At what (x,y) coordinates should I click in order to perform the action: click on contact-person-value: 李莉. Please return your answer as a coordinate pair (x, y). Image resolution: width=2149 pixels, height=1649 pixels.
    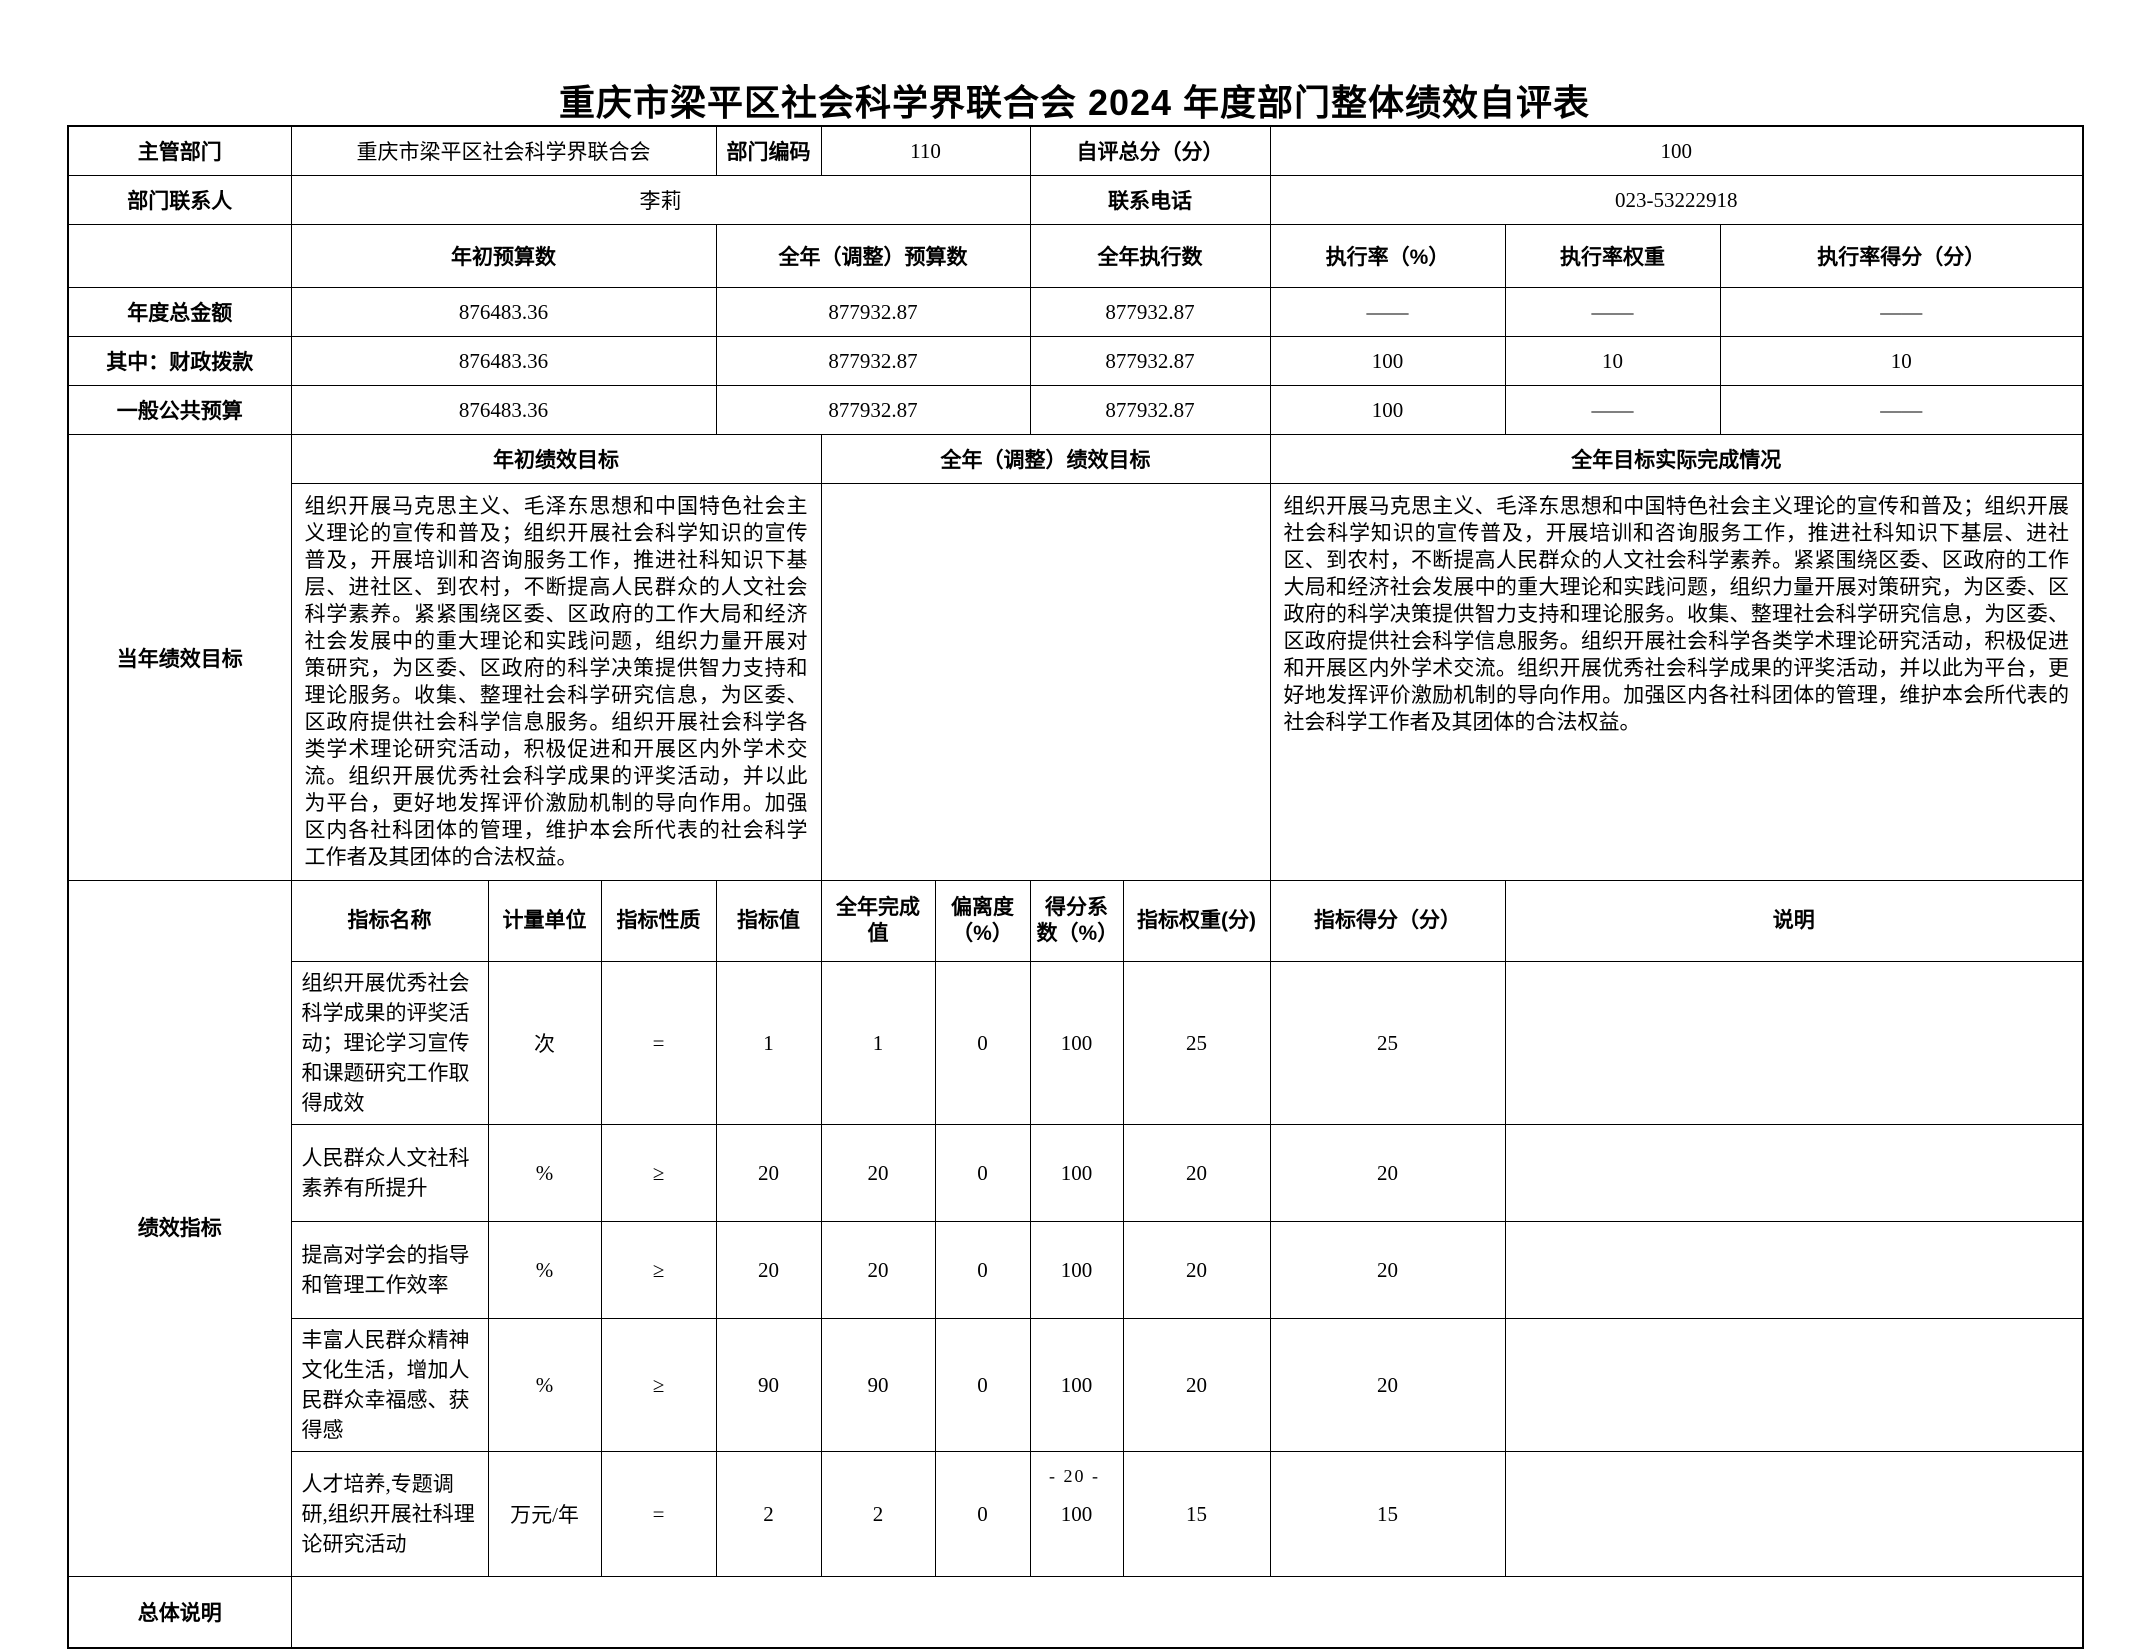
    Looking at the image, I should click on (660, 200).